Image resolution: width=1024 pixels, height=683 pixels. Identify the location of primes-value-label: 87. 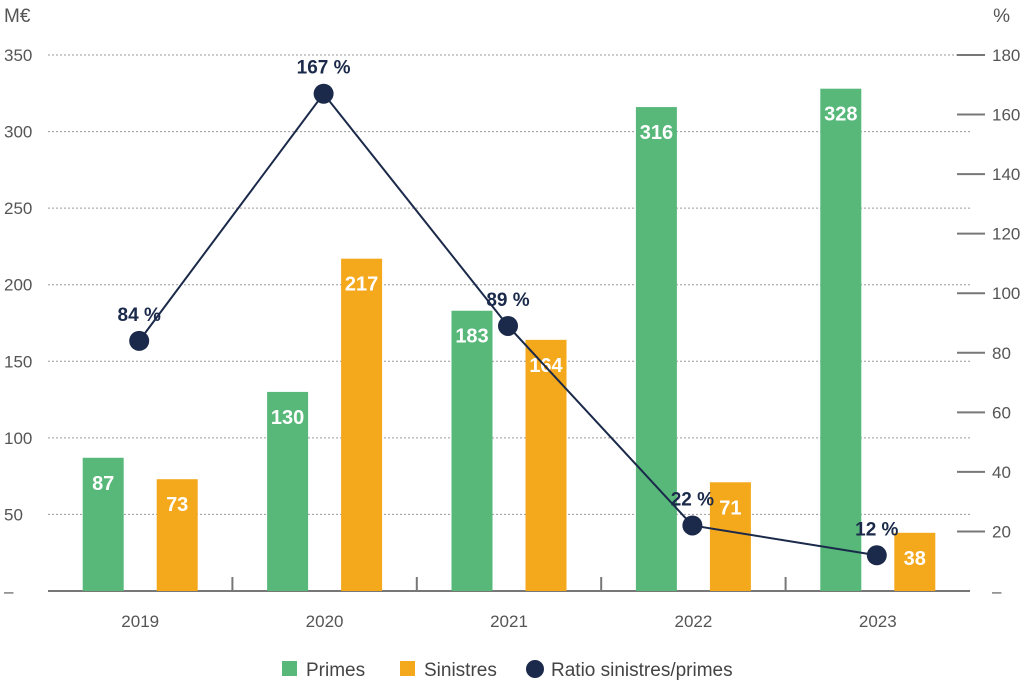
(103, 484).